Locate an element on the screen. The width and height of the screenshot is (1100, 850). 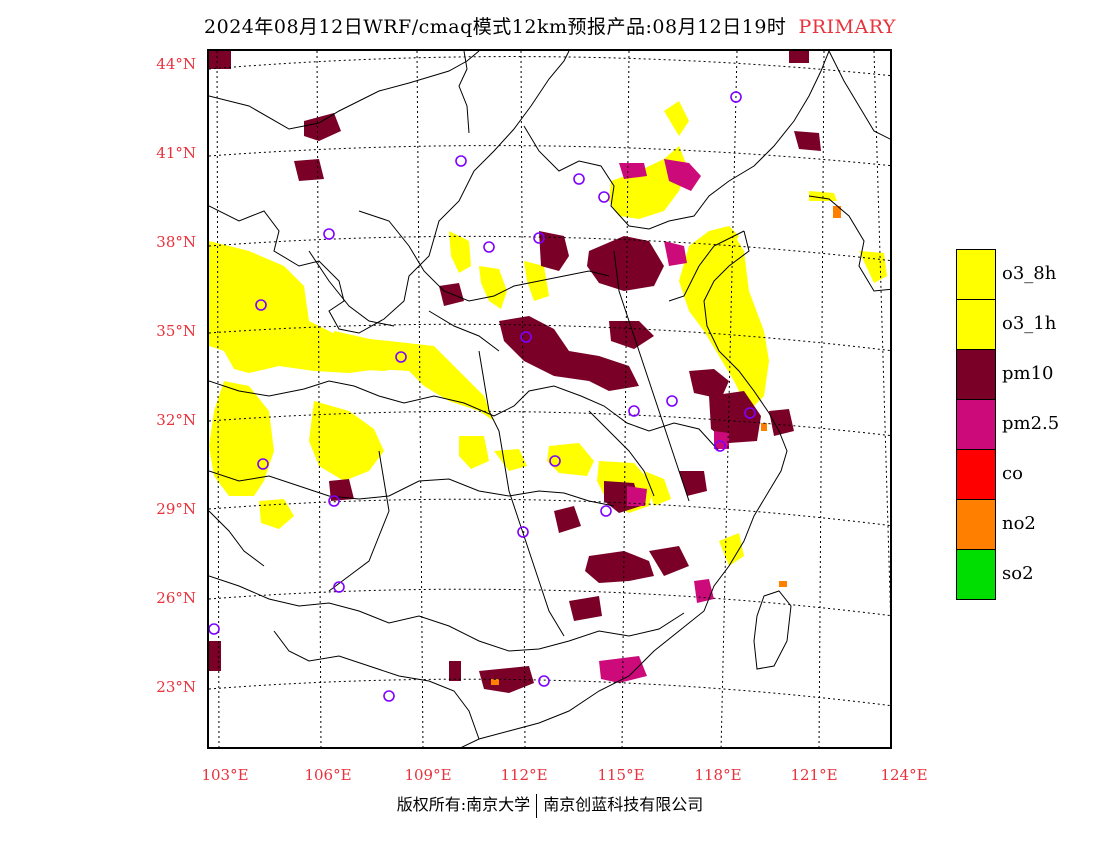
lon-label-121: 121°E is located at coordinates (814, 775).